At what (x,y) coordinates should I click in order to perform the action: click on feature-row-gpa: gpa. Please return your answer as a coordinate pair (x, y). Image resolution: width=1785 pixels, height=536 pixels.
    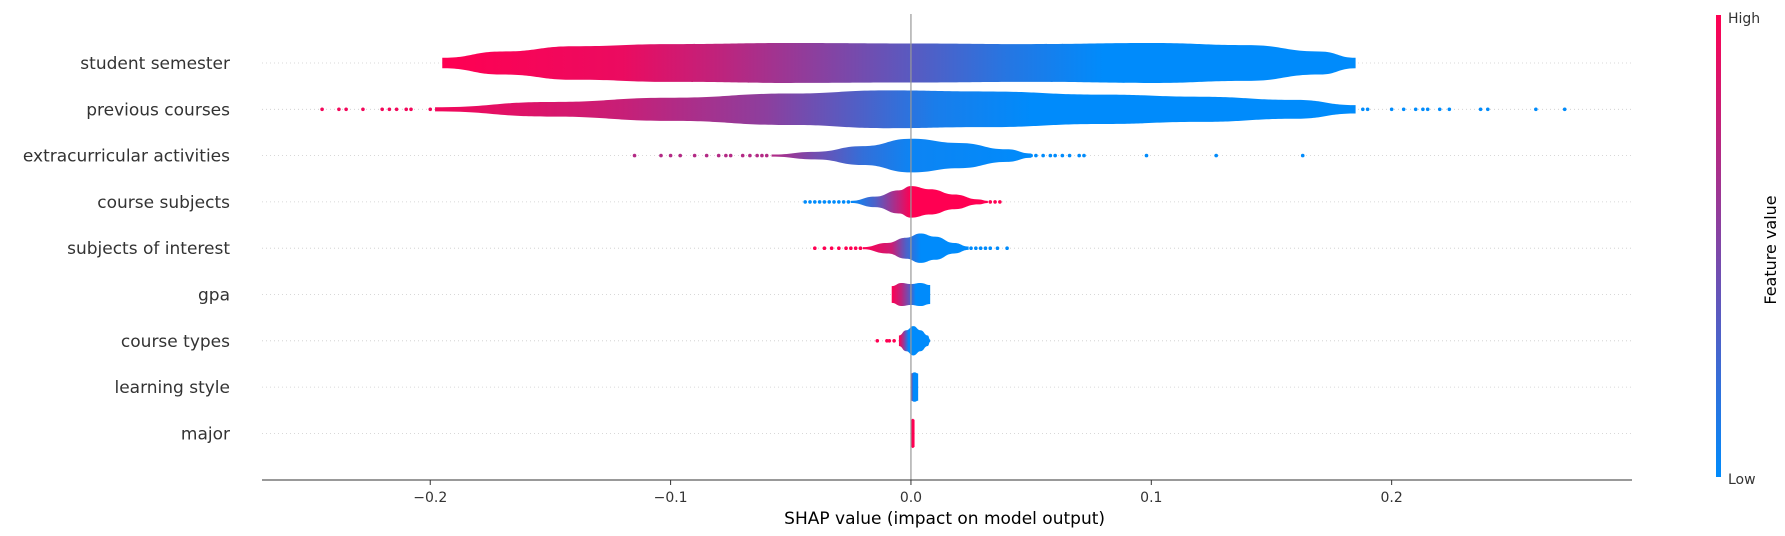
    Looking at the image, I should click on (915, 294).